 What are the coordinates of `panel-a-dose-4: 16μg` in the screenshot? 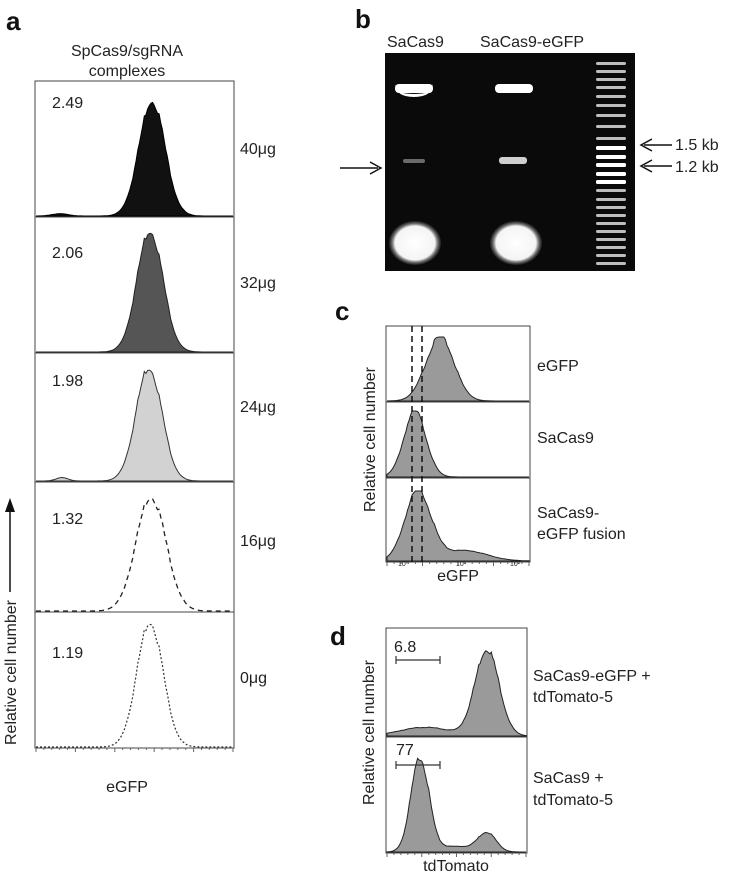 It's located at (258, 541).